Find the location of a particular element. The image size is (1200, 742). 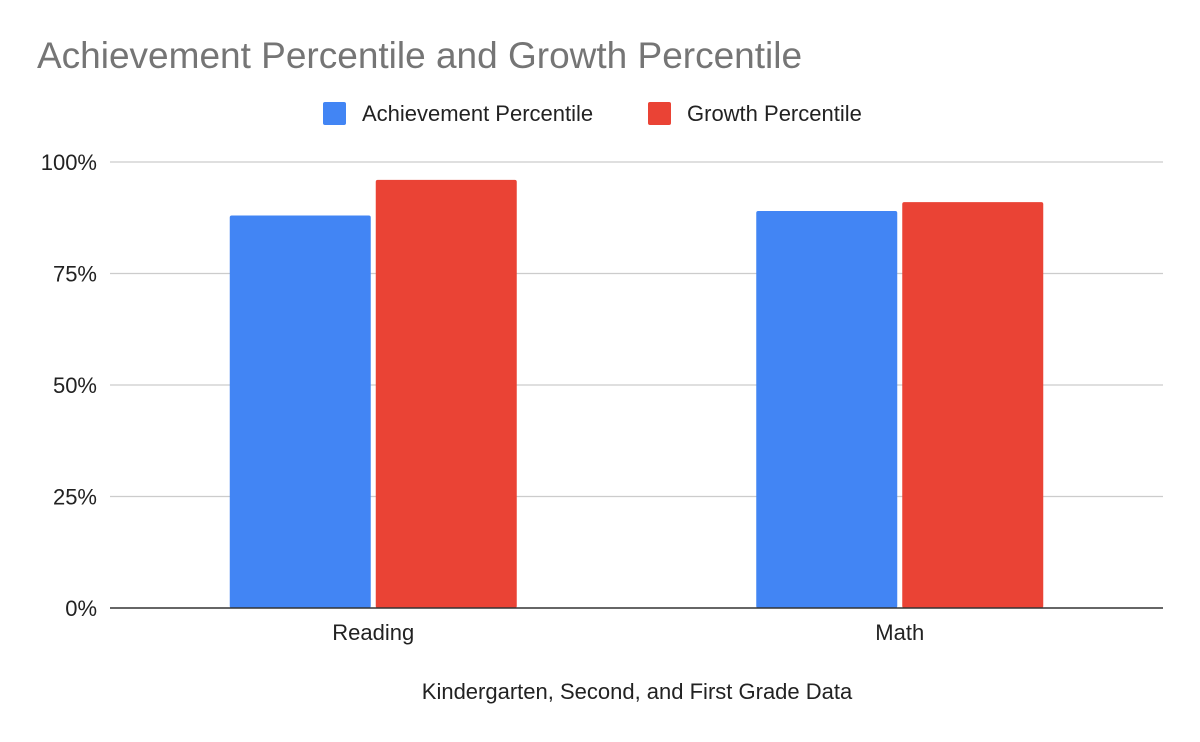

y-tick-label: 25% is located at coordinates (75, 497).